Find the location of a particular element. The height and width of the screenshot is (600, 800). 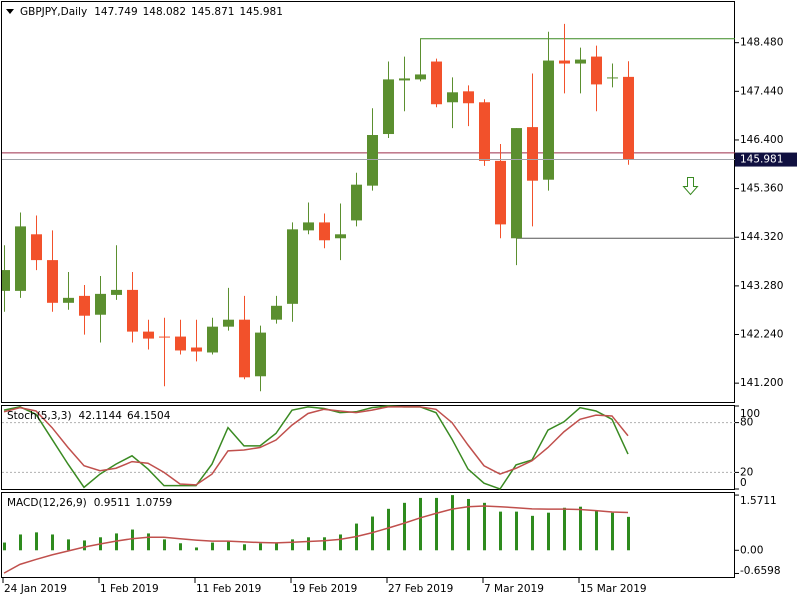

signal-line is located at coordinates (316, 539).